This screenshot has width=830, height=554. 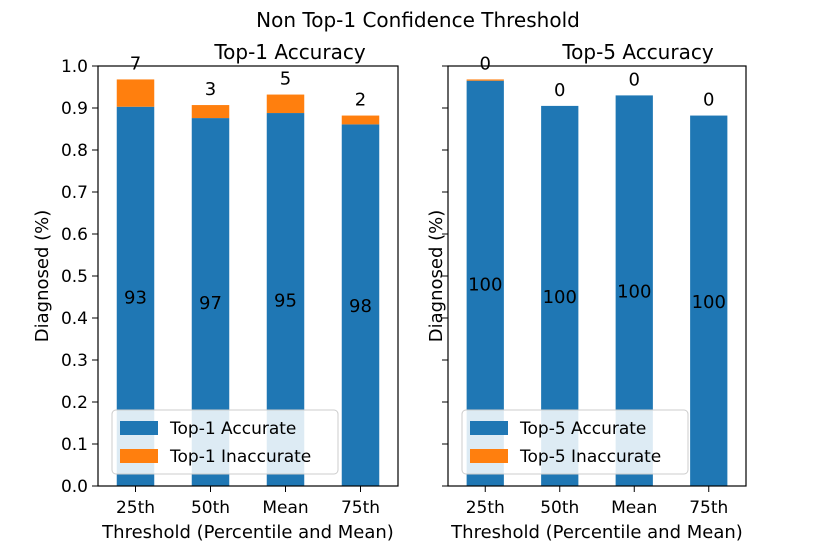 What do you see at coordinates (418, 20) in the screenshot?
I see `figure-suptitle: Non Top-1 Confidence Threshold` at bounding box center [418, 20].